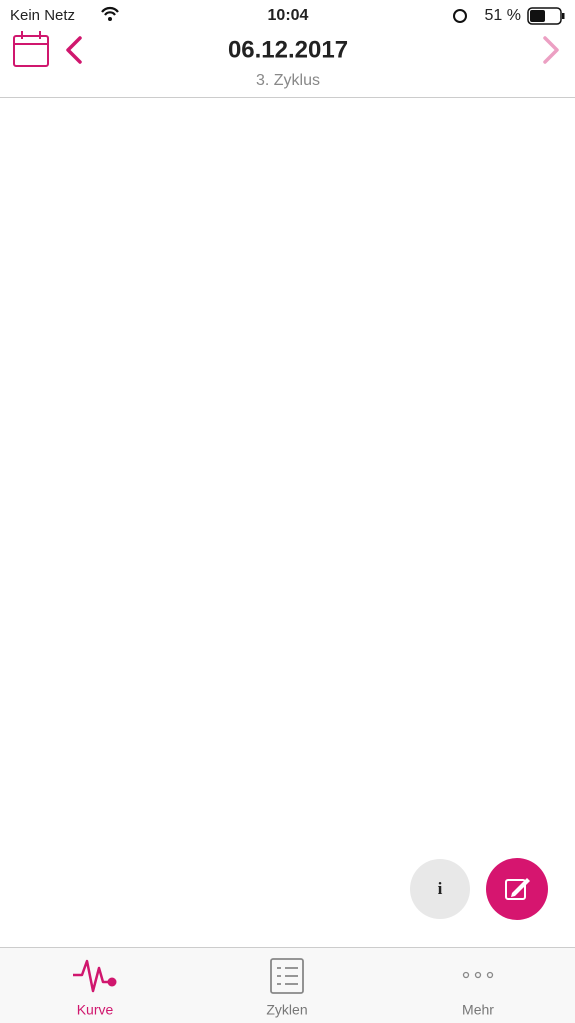 The height and width of the screenshot is (1023, 575). What do you see at coordinates (503, 15) in the screenshot?
I see `battery-level: 51 %` at bounding box center [503, 15].